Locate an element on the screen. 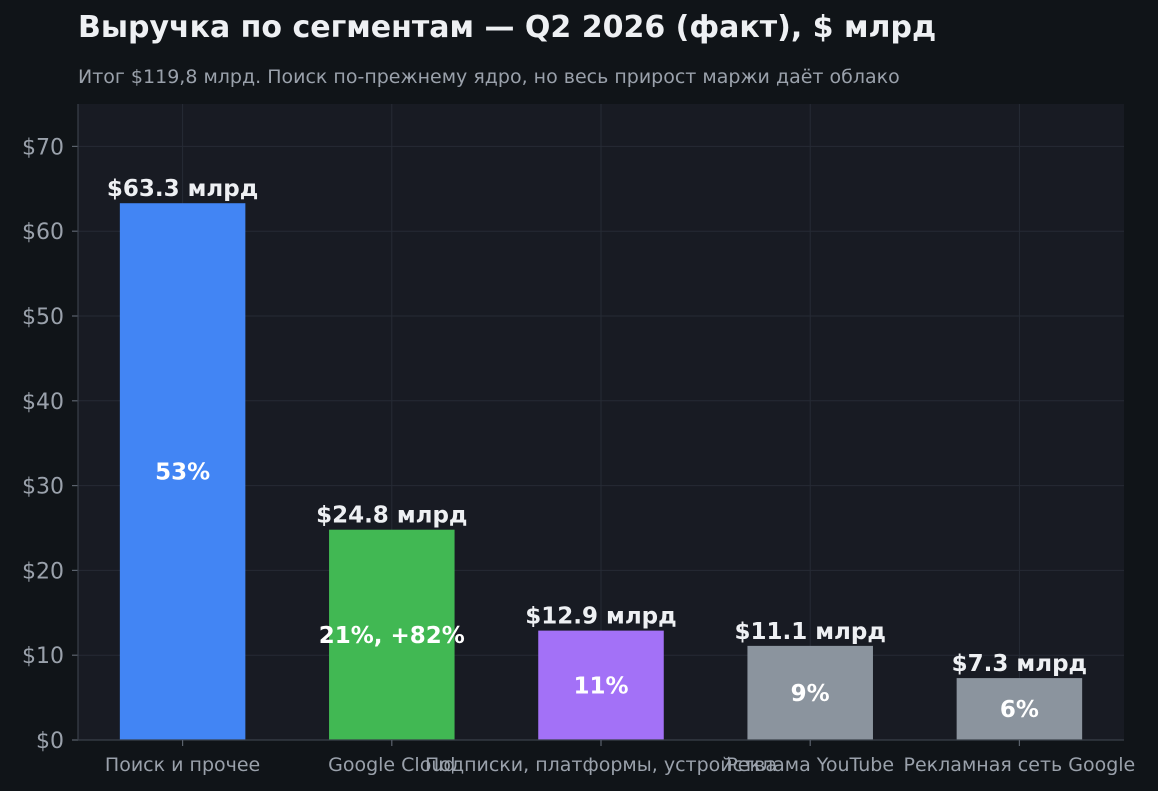 The image size is (1158, 791). bar-value-label: $63.3 млрд is located at coordinates (182, 189).